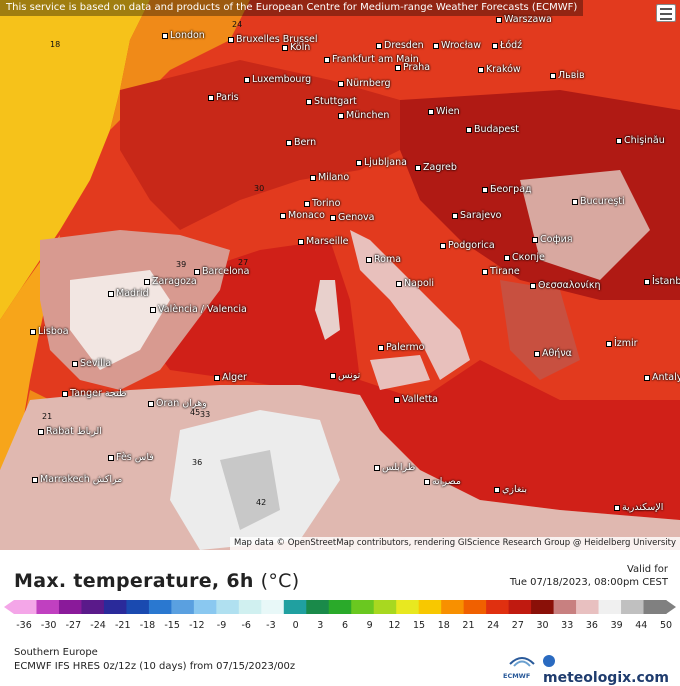 The image size is (680, 686). Describe the element at coordinates (457, 45) in the screenshot. I see `city-label: Wrocław` at that location.